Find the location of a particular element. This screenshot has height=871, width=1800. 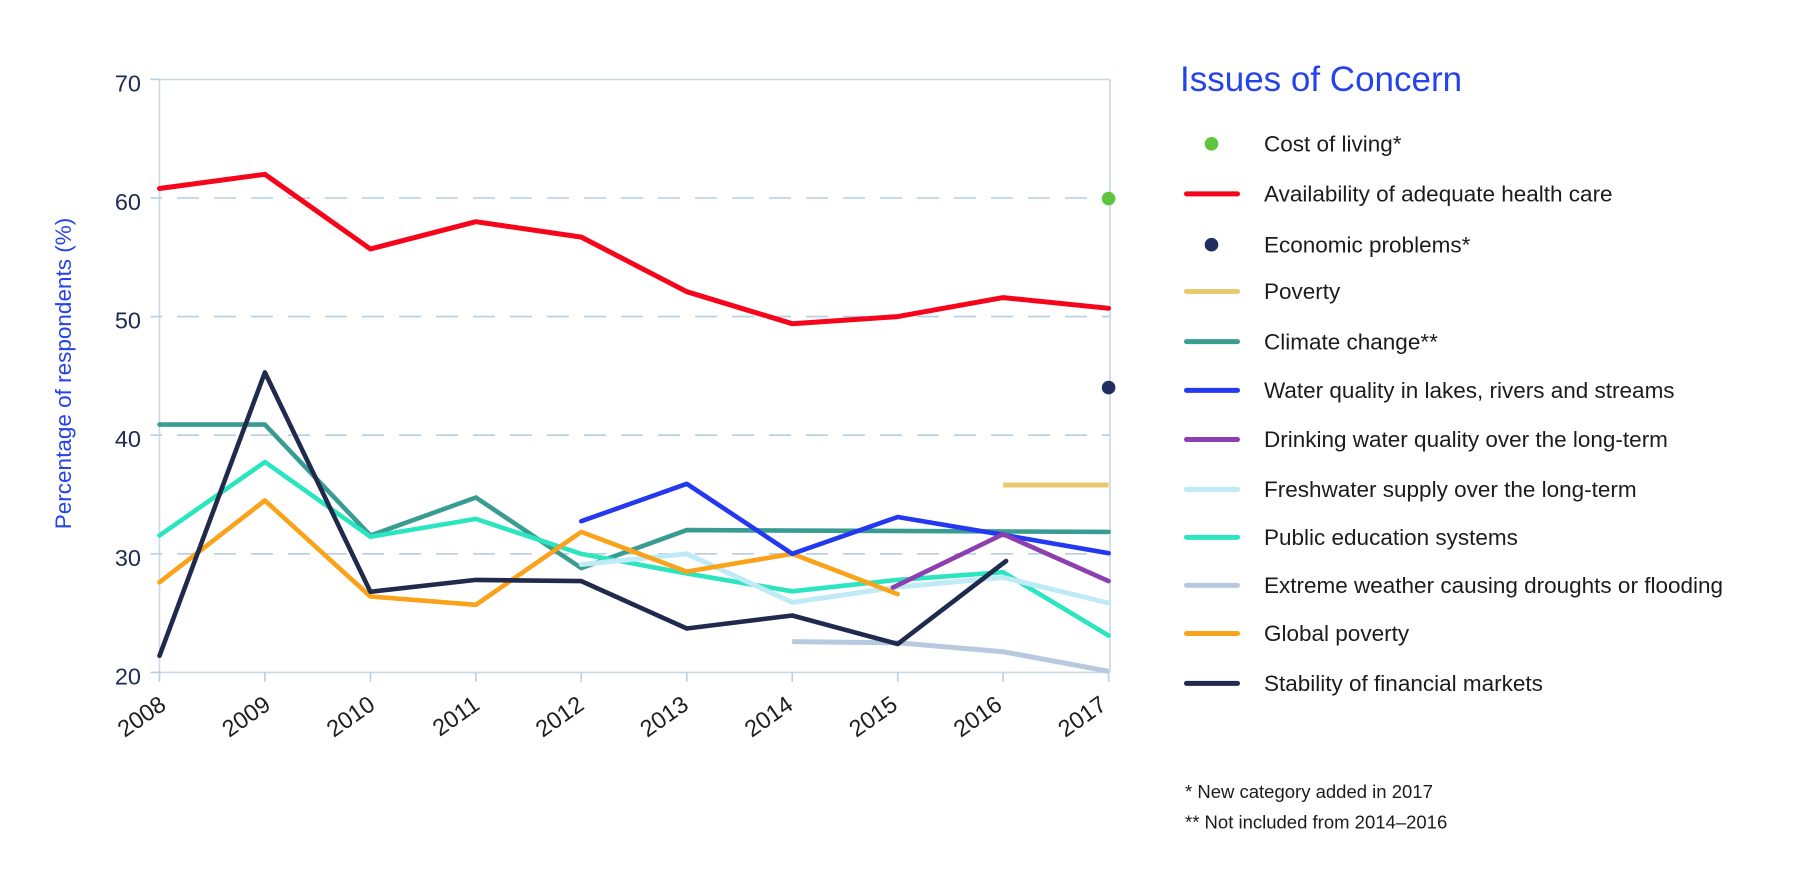

svg-text: * New category added in 2017 is located at coordinates (1309, 791).